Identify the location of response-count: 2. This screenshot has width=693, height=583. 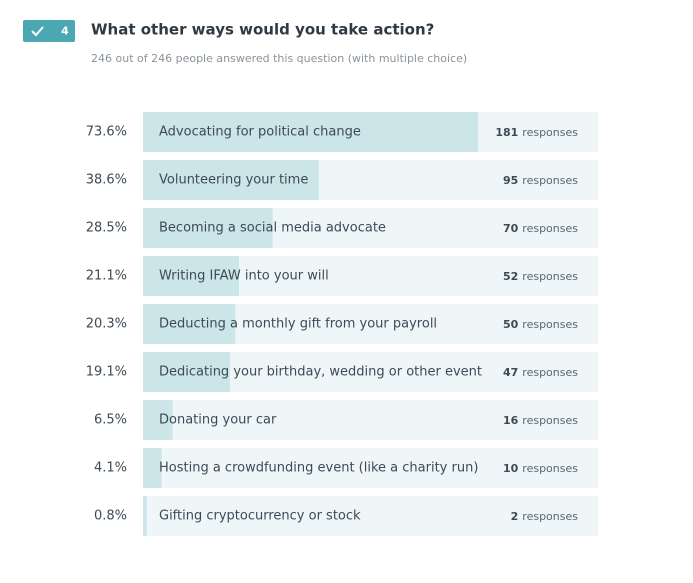
(515, 516).